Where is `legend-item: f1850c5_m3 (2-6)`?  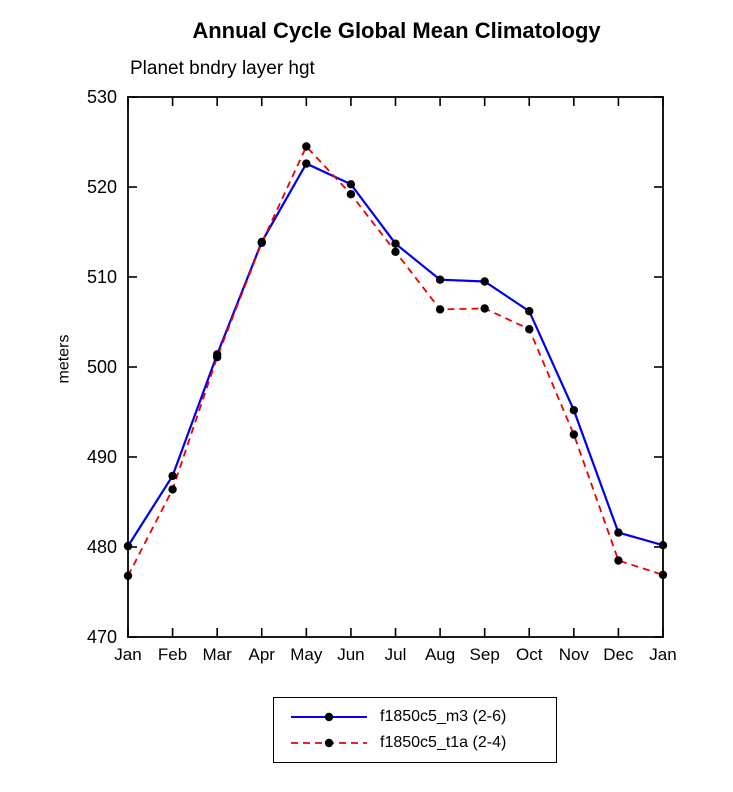
legend-item: f1850c5_m3 (2-6) is located at coordinates (415, 717).